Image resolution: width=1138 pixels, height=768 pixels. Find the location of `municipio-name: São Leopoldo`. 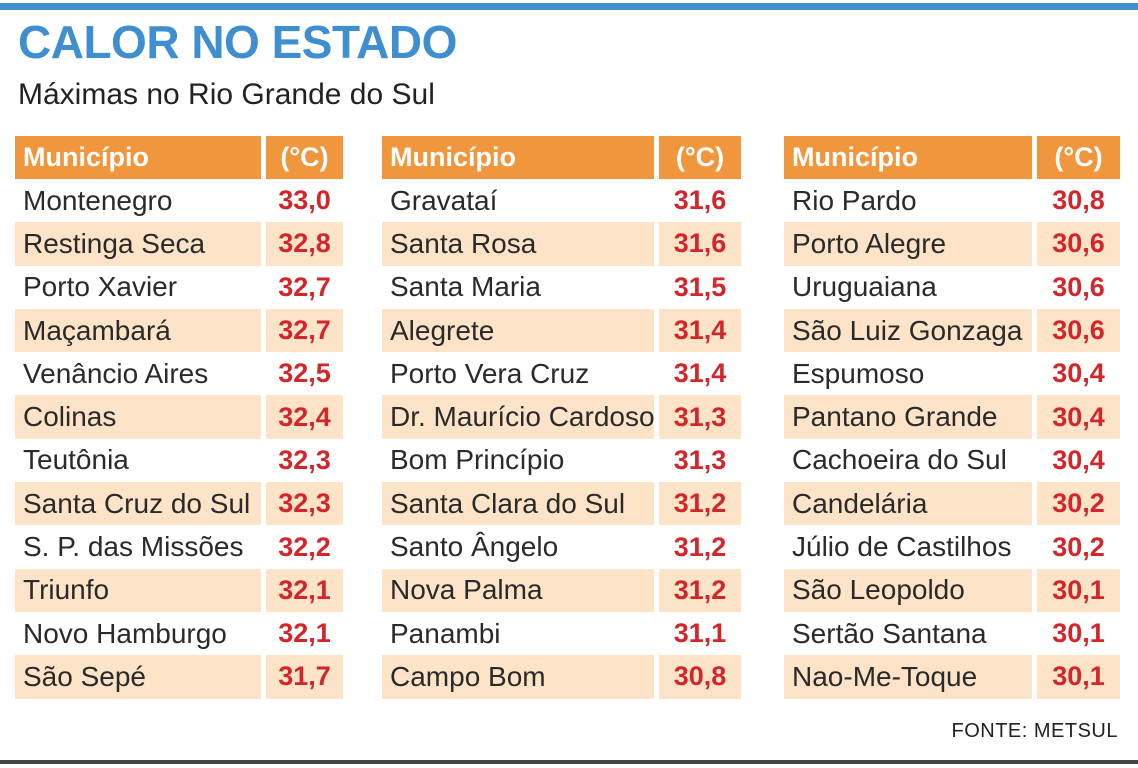

municipio-name: São Leopoldo is located at coordinates (908, 590).